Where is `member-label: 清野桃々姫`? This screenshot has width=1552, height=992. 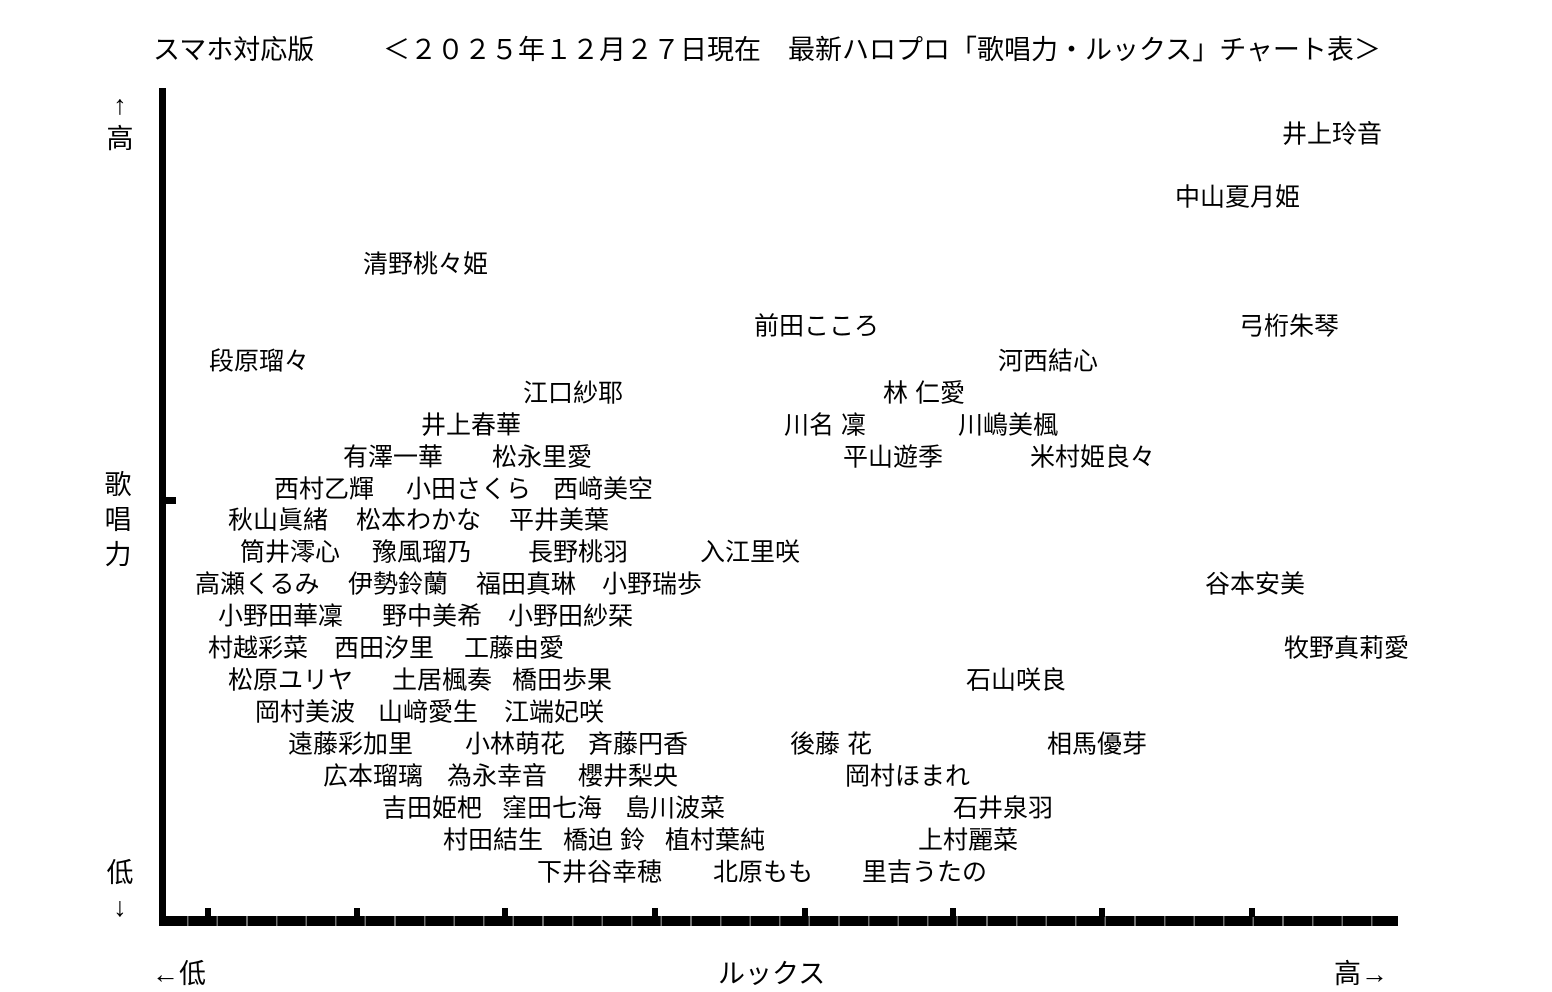
member-label: 清野桃々姫 is located at coordinates (426, 264).